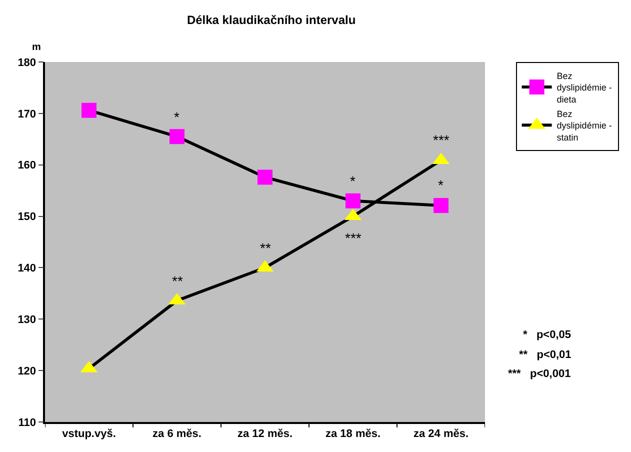 Image resolution: width=631 pixels, height=452 pixels. Describe the element at coordinates (584, 125) in the screenshot. I see `legend-label: Bez dyslipidémie - statin` at that location.